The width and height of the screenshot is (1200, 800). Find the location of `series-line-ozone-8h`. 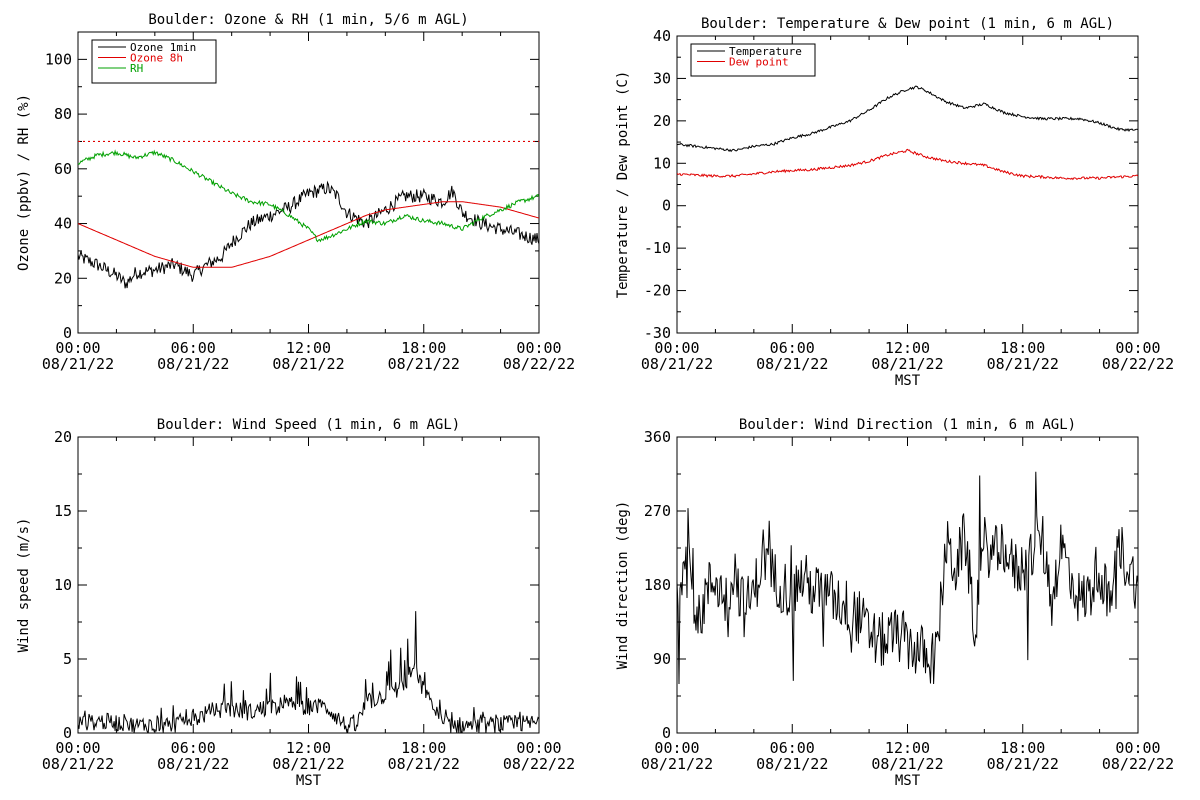

series-line-ozone-8h is located at coordinates (308, 234).